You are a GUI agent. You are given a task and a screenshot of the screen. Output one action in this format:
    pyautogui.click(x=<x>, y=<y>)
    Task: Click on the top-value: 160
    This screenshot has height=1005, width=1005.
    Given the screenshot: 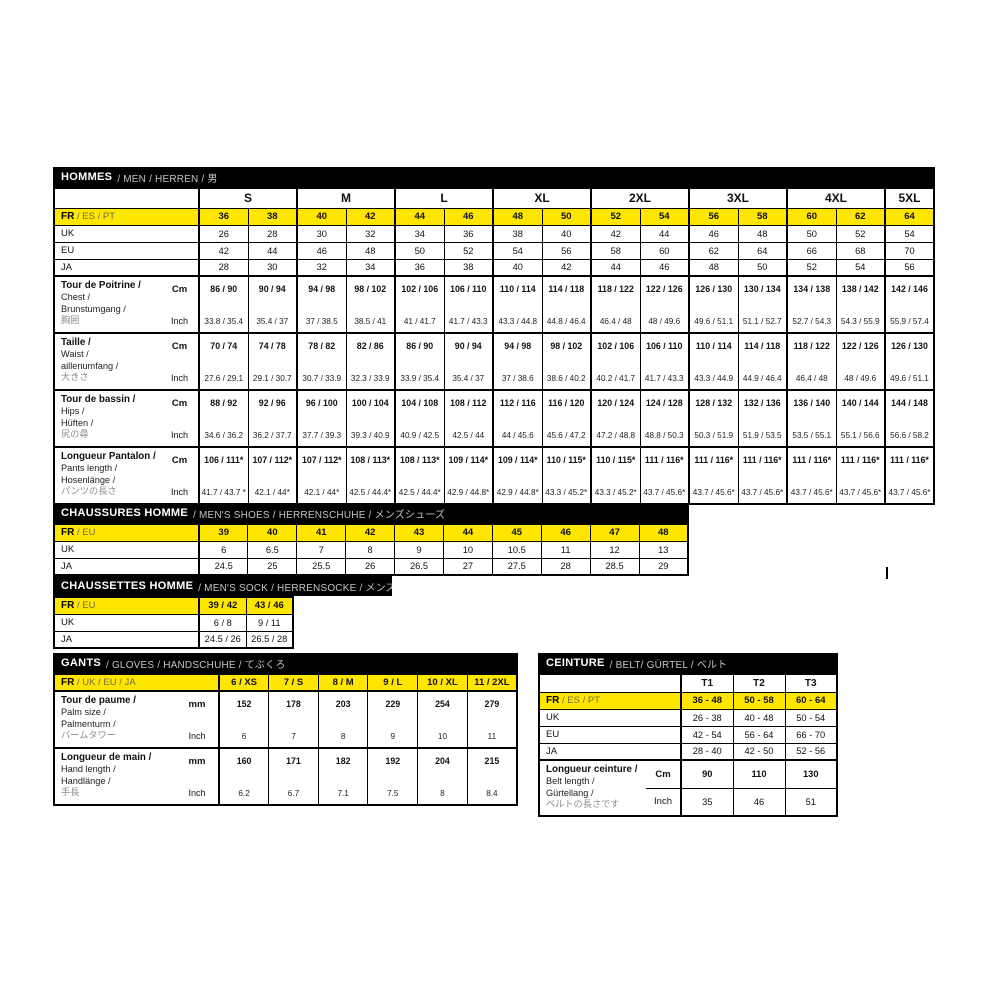 What is the action you would take?
    pyautogui.click(x=244, y=761)
    